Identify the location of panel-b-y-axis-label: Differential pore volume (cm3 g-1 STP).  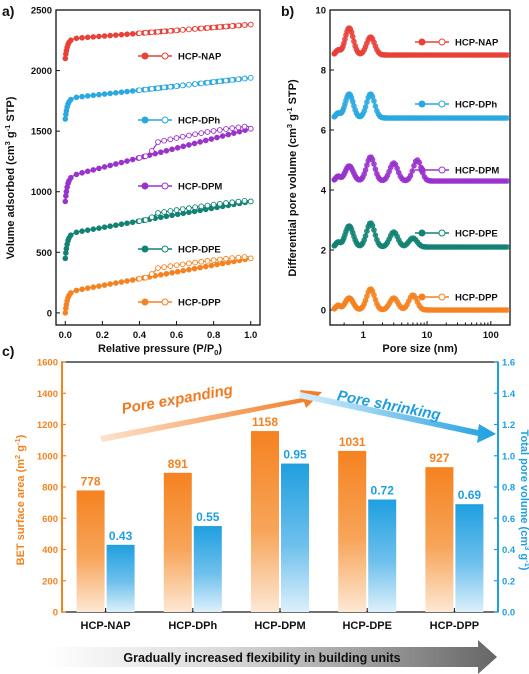
(292, 178).